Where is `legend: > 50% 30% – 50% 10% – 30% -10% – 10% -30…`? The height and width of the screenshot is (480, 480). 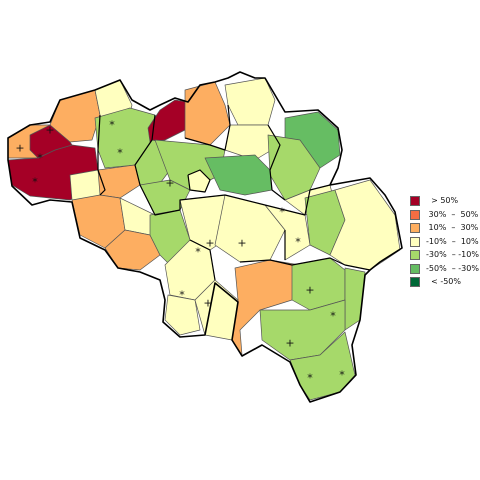
legend: > 50% 30% – 50% 10% – 30% -10% – 10% -30… is located at coordinates (444, 243).